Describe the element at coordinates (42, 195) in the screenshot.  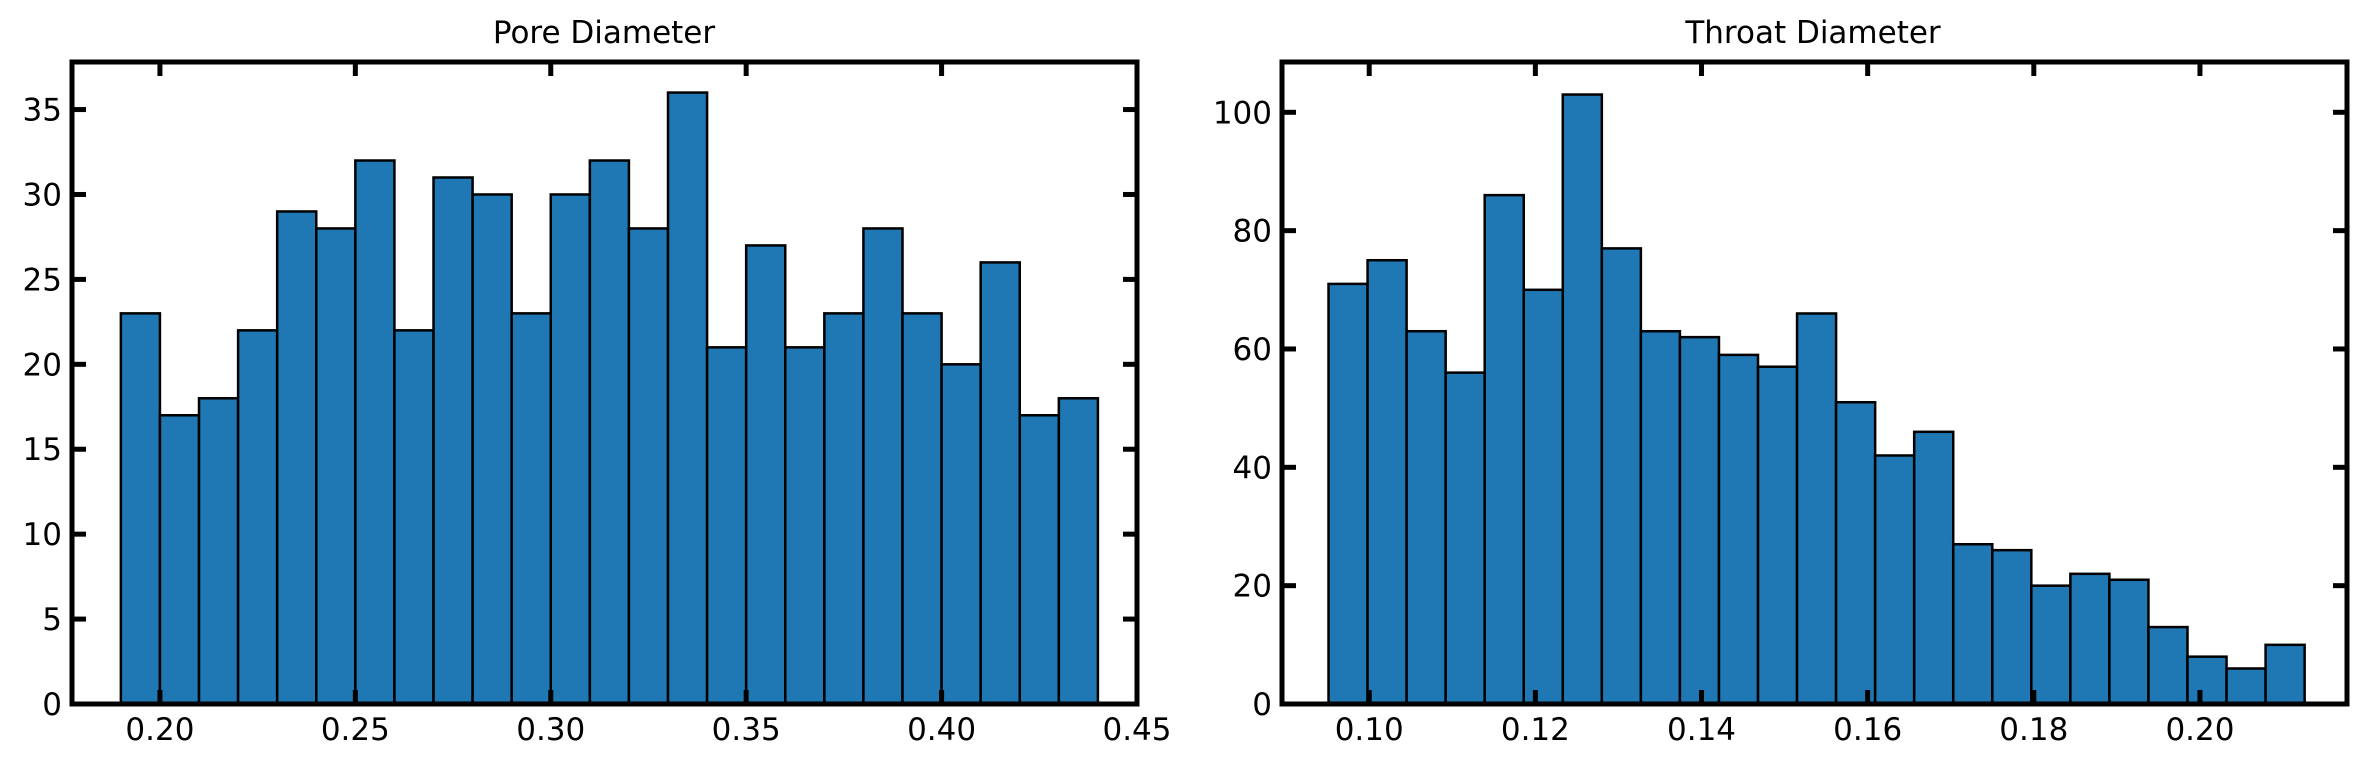
I see `pore-diameter-y-tick-label: 30` at that location.